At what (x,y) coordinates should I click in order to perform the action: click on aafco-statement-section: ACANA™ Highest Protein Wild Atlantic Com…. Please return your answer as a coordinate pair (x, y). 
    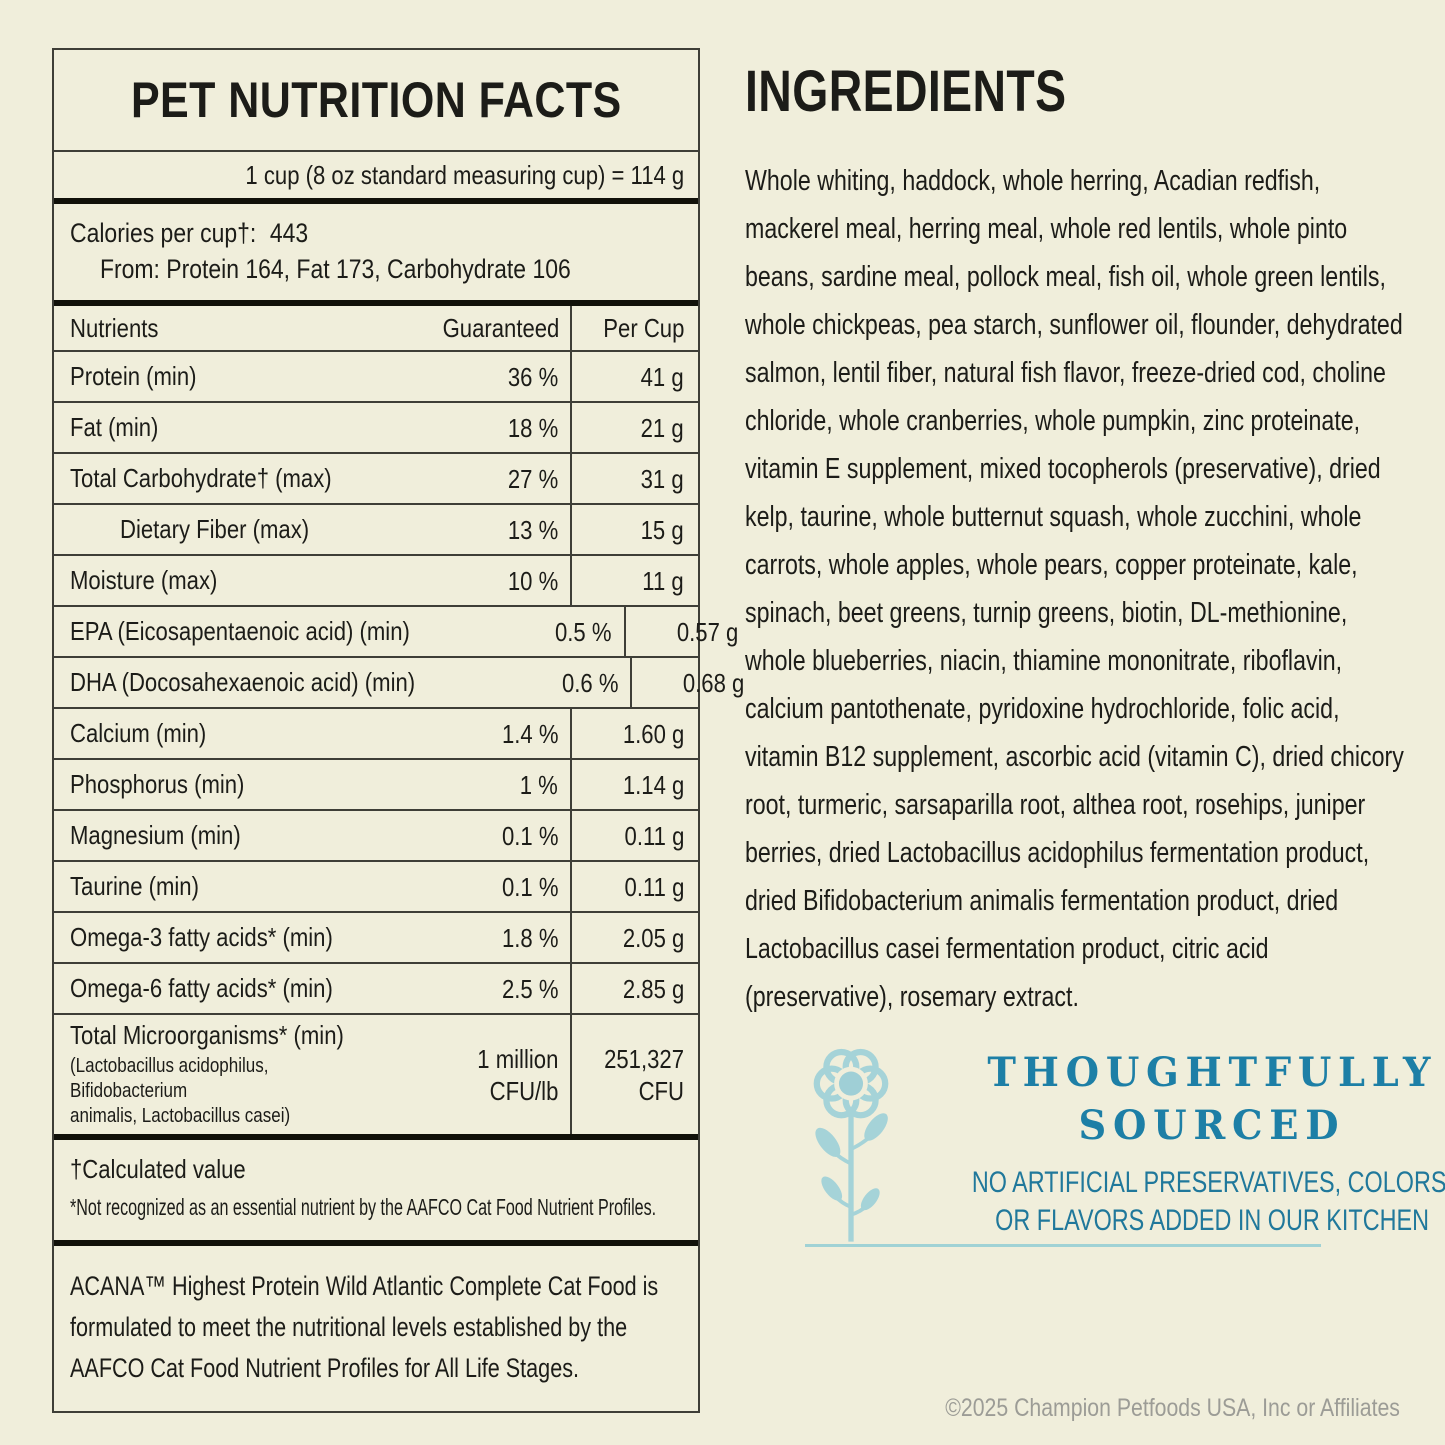
    Looking at the image, I should click on (376, 1328).